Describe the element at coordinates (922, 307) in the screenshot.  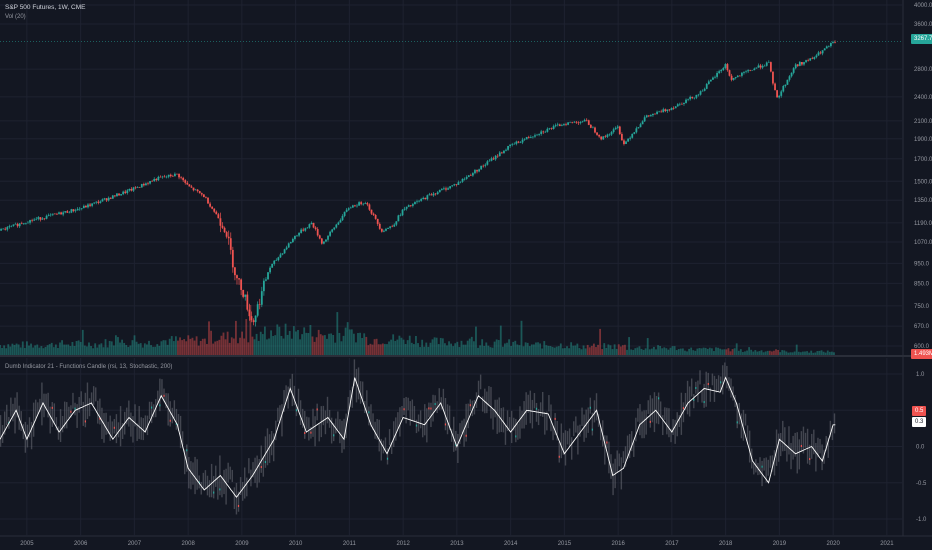
I see `price-tick-label: 750.0` at that location.